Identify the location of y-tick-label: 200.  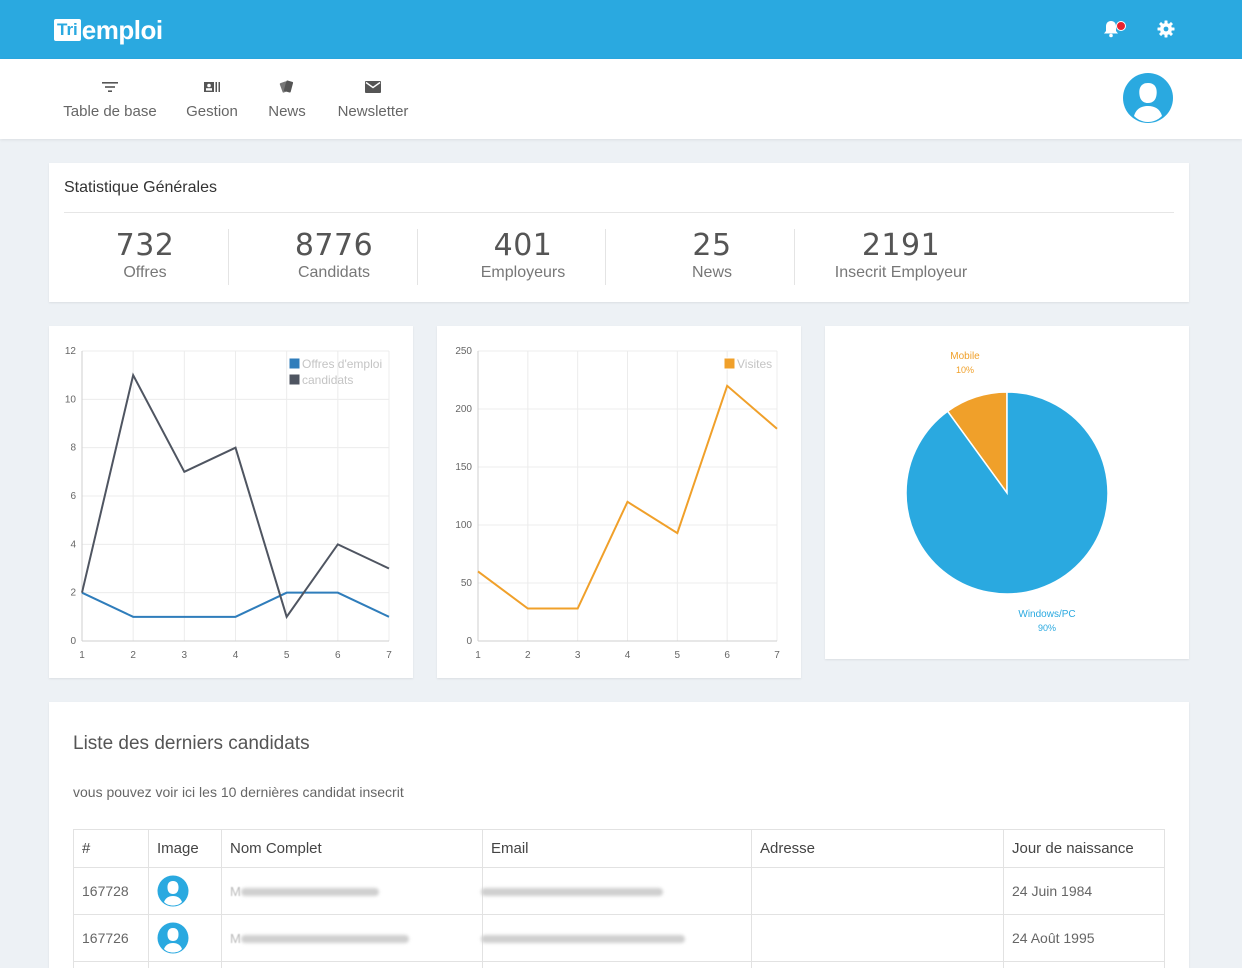
(463, 409).